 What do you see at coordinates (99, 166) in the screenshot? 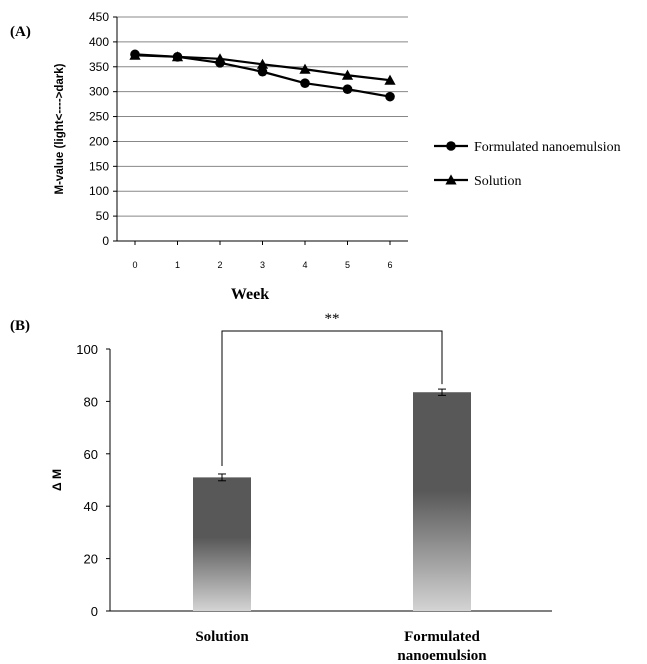
I see `y-tick-label: 150` at bounding box center [99, 166].